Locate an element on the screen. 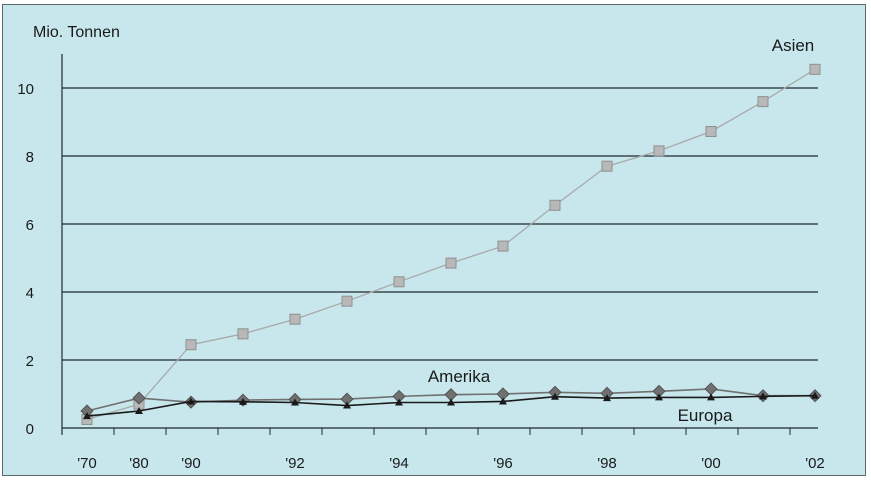 This screenshot has height=481, width=871. y-tick-label: 10 is located at coordinates (25, 89).